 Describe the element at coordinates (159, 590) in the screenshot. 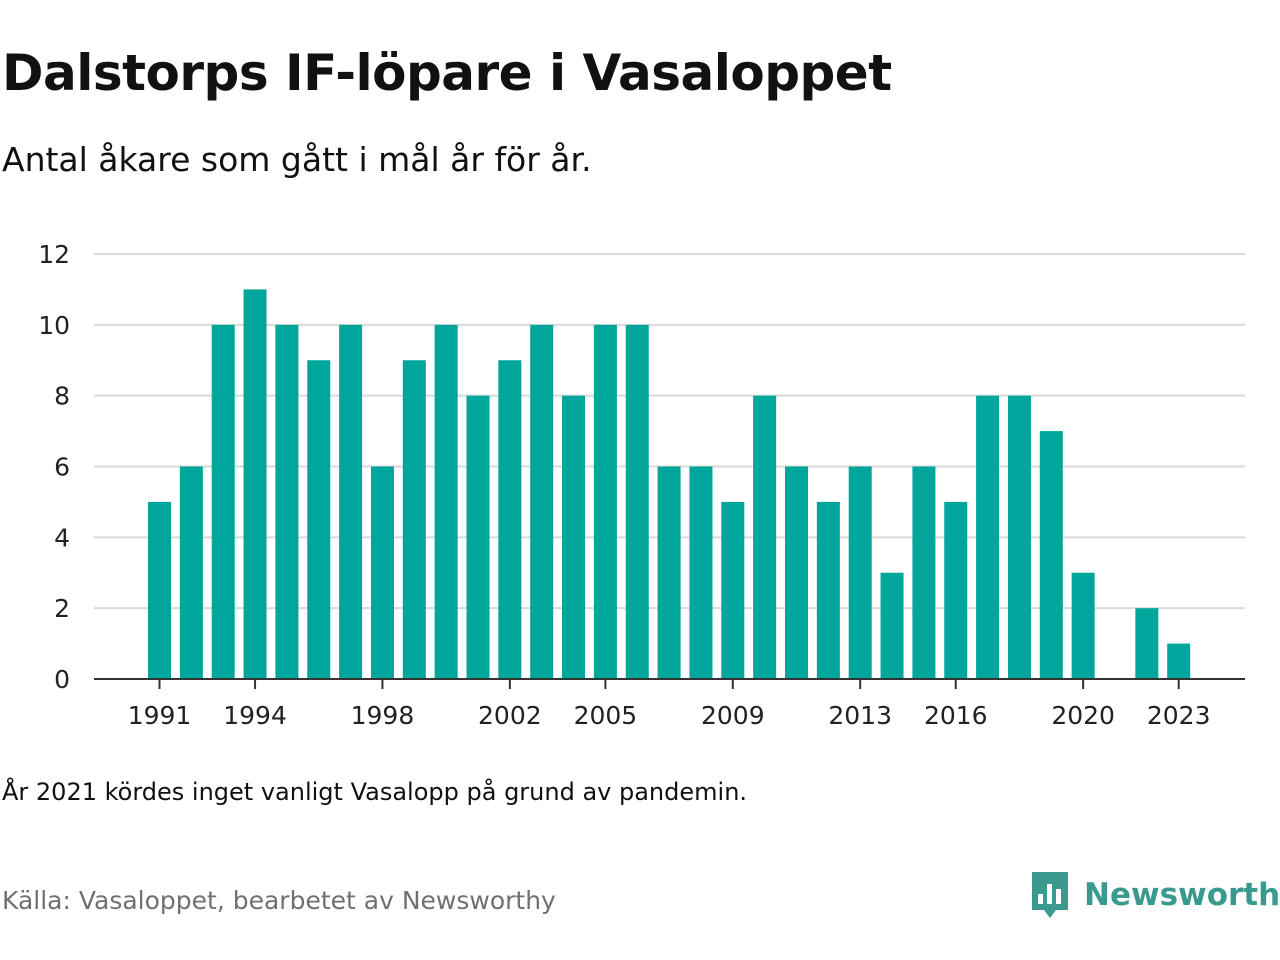

I see `bar-1991` at that location.